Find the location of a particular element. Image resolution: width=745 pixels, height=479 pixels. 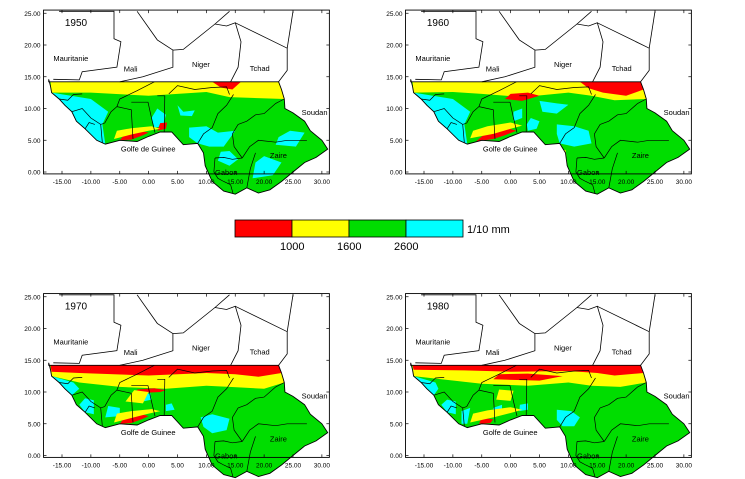

y-tick-label: 20.00 is located at coordinates (394, 329).